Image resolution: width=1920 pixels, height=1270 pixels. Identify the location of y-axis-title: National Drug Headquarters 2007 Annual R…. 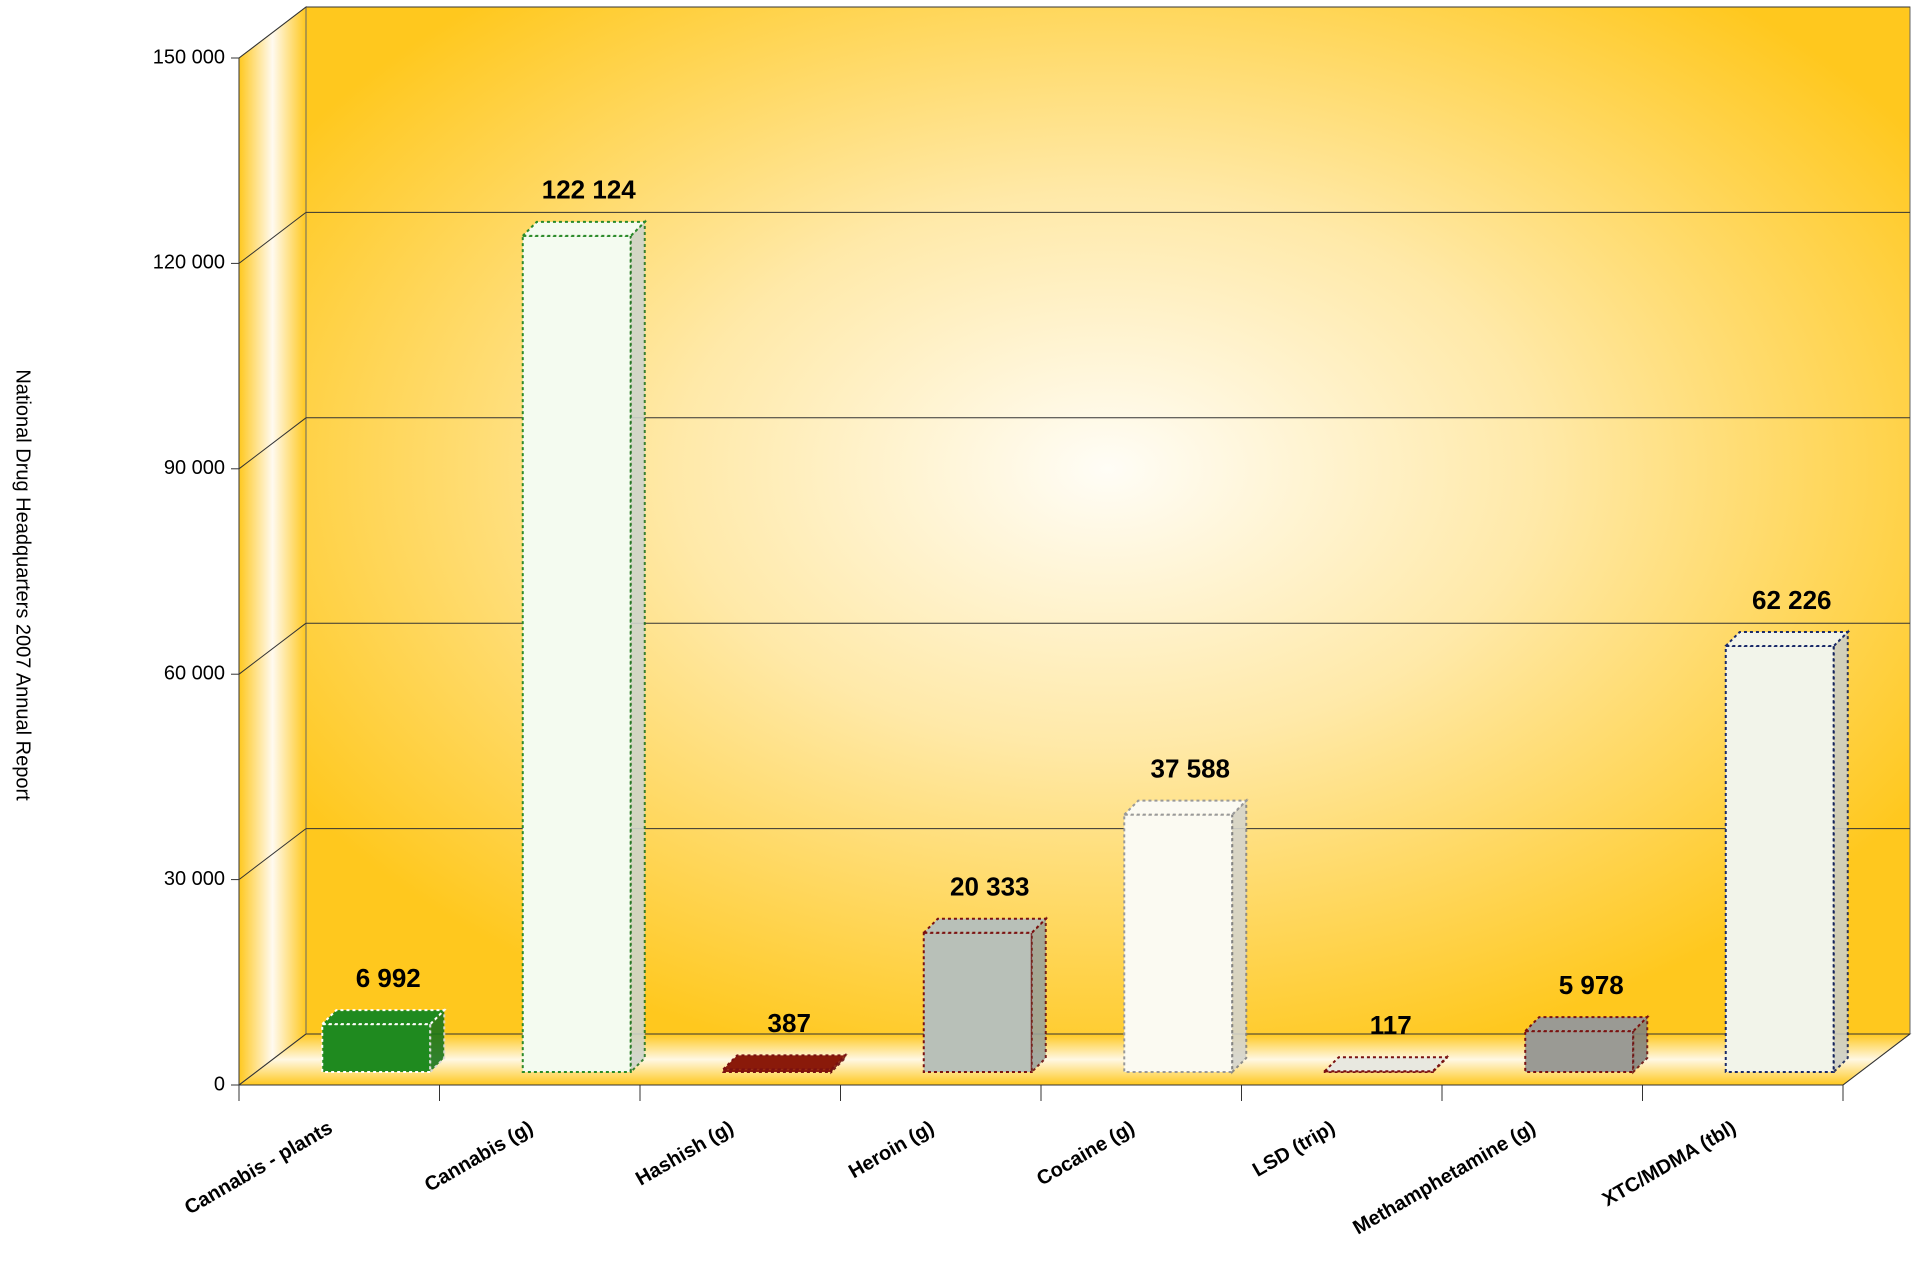
(23, 585).